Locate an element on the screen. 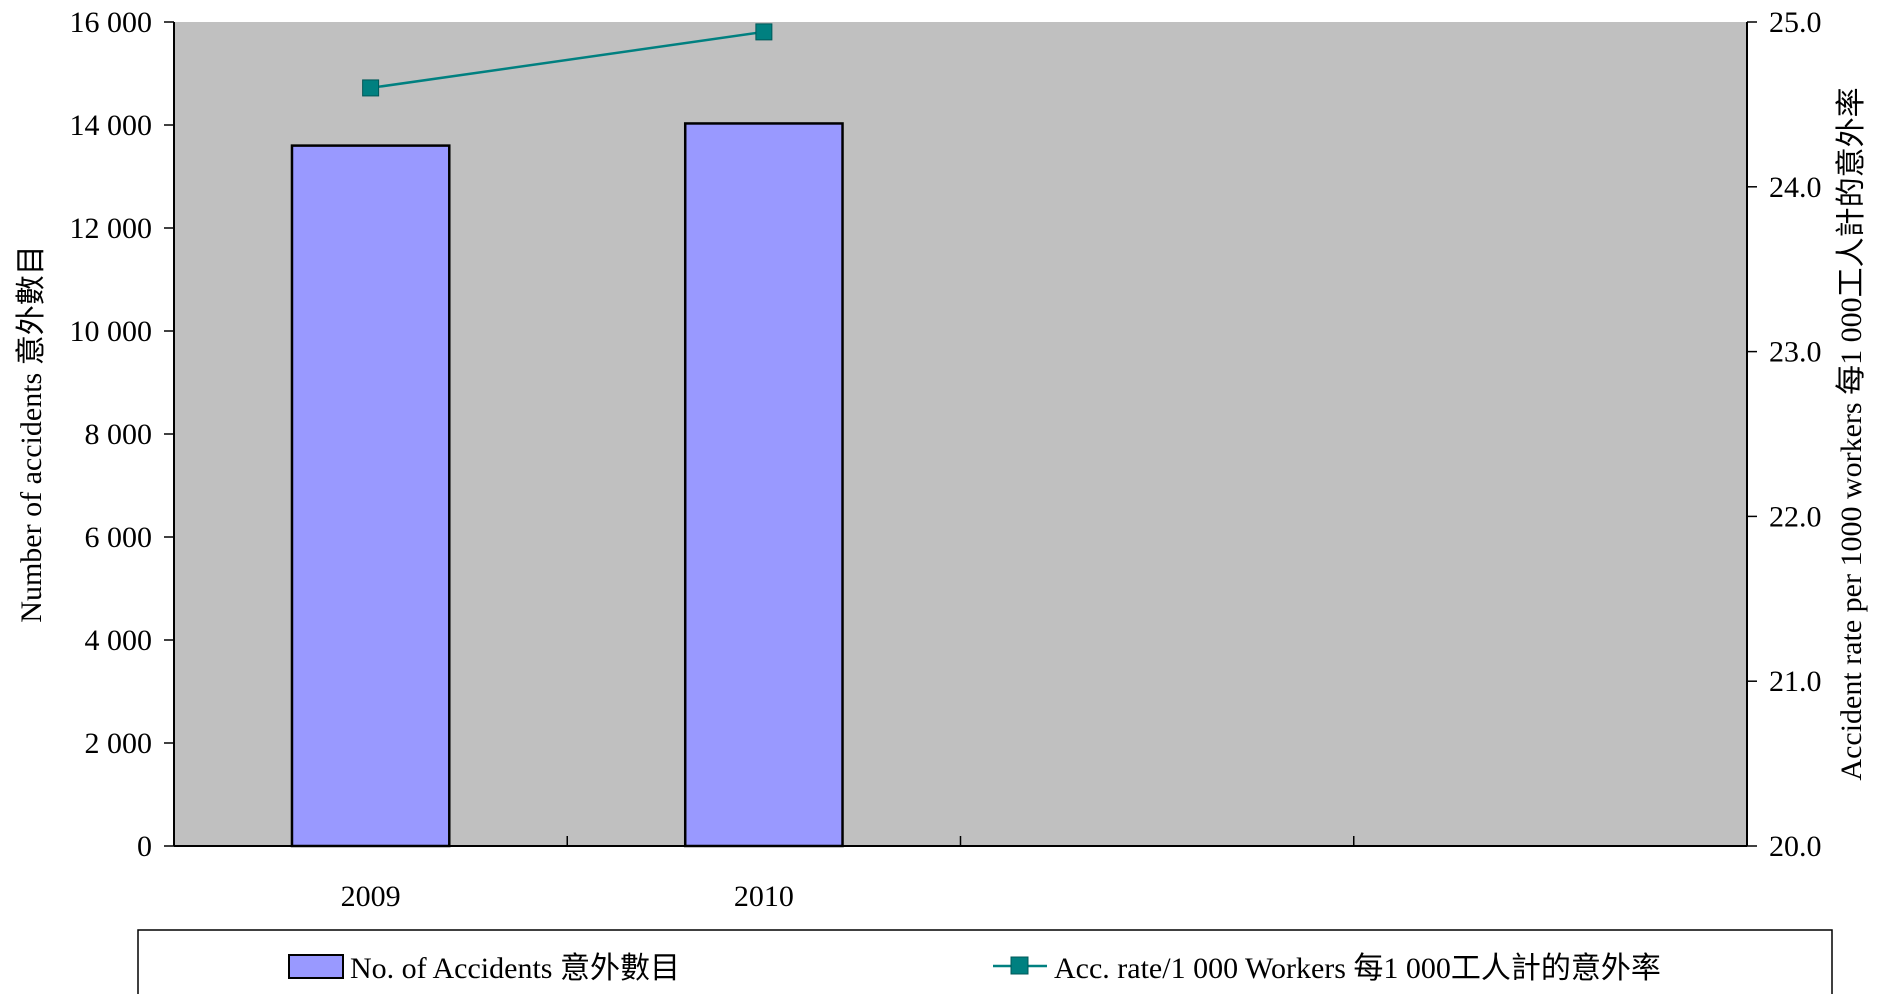 Image resolution: width=1881 pixels, height=994 pixels. y-tick-label: 12 000 is located at coordinates (111, 228).